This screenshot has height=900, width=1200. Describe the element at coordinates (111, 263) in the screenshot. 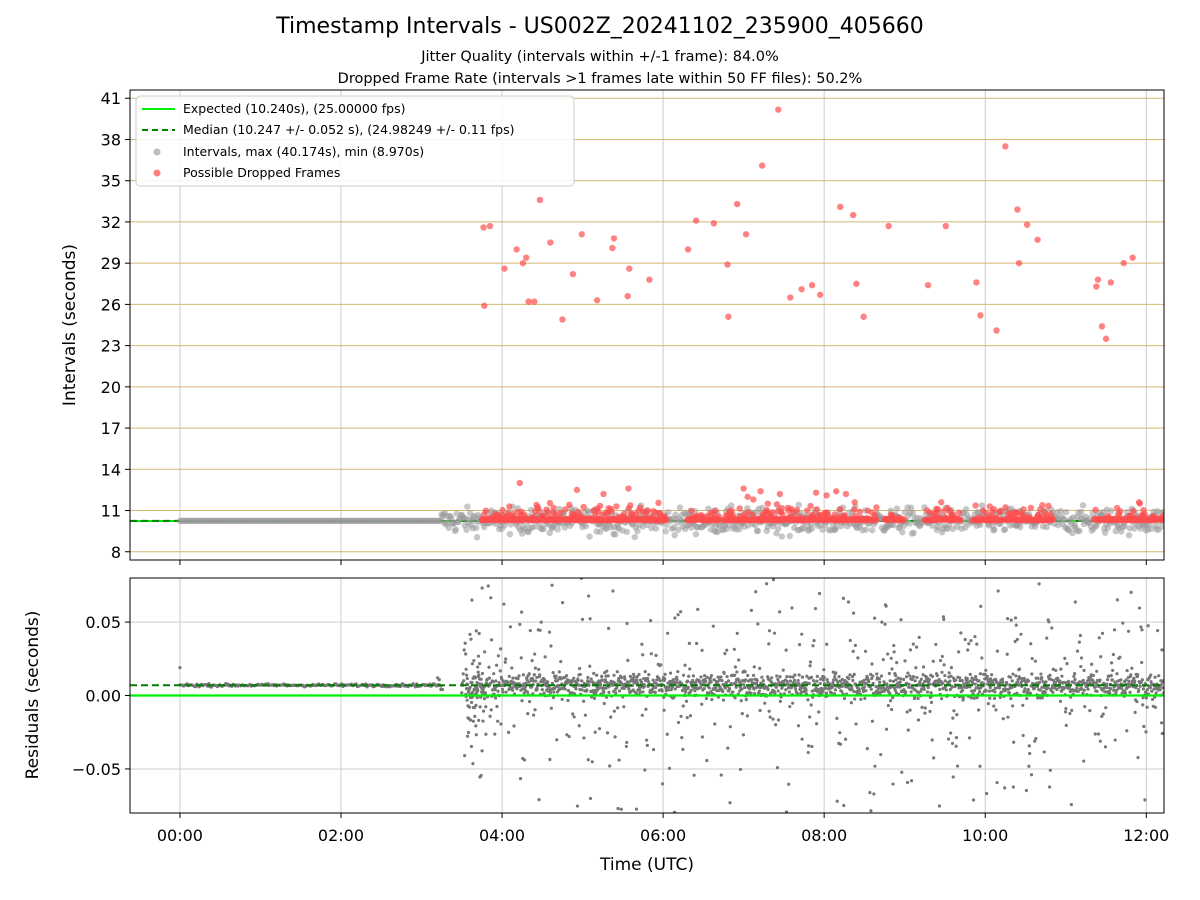

I see `top-ytick-label: 29` at that location.